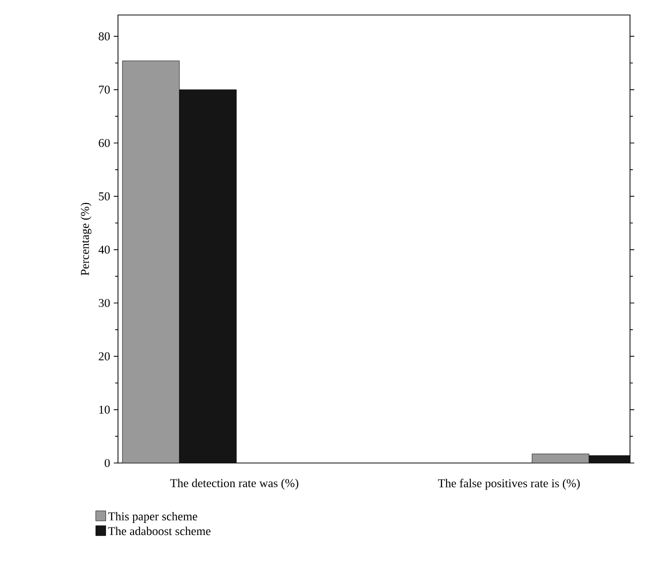 This screenshot has width=646, height=567. Describe the element at coordinates (104, 143) in the screenshot. I see `y-tick-label: 60` at that location.